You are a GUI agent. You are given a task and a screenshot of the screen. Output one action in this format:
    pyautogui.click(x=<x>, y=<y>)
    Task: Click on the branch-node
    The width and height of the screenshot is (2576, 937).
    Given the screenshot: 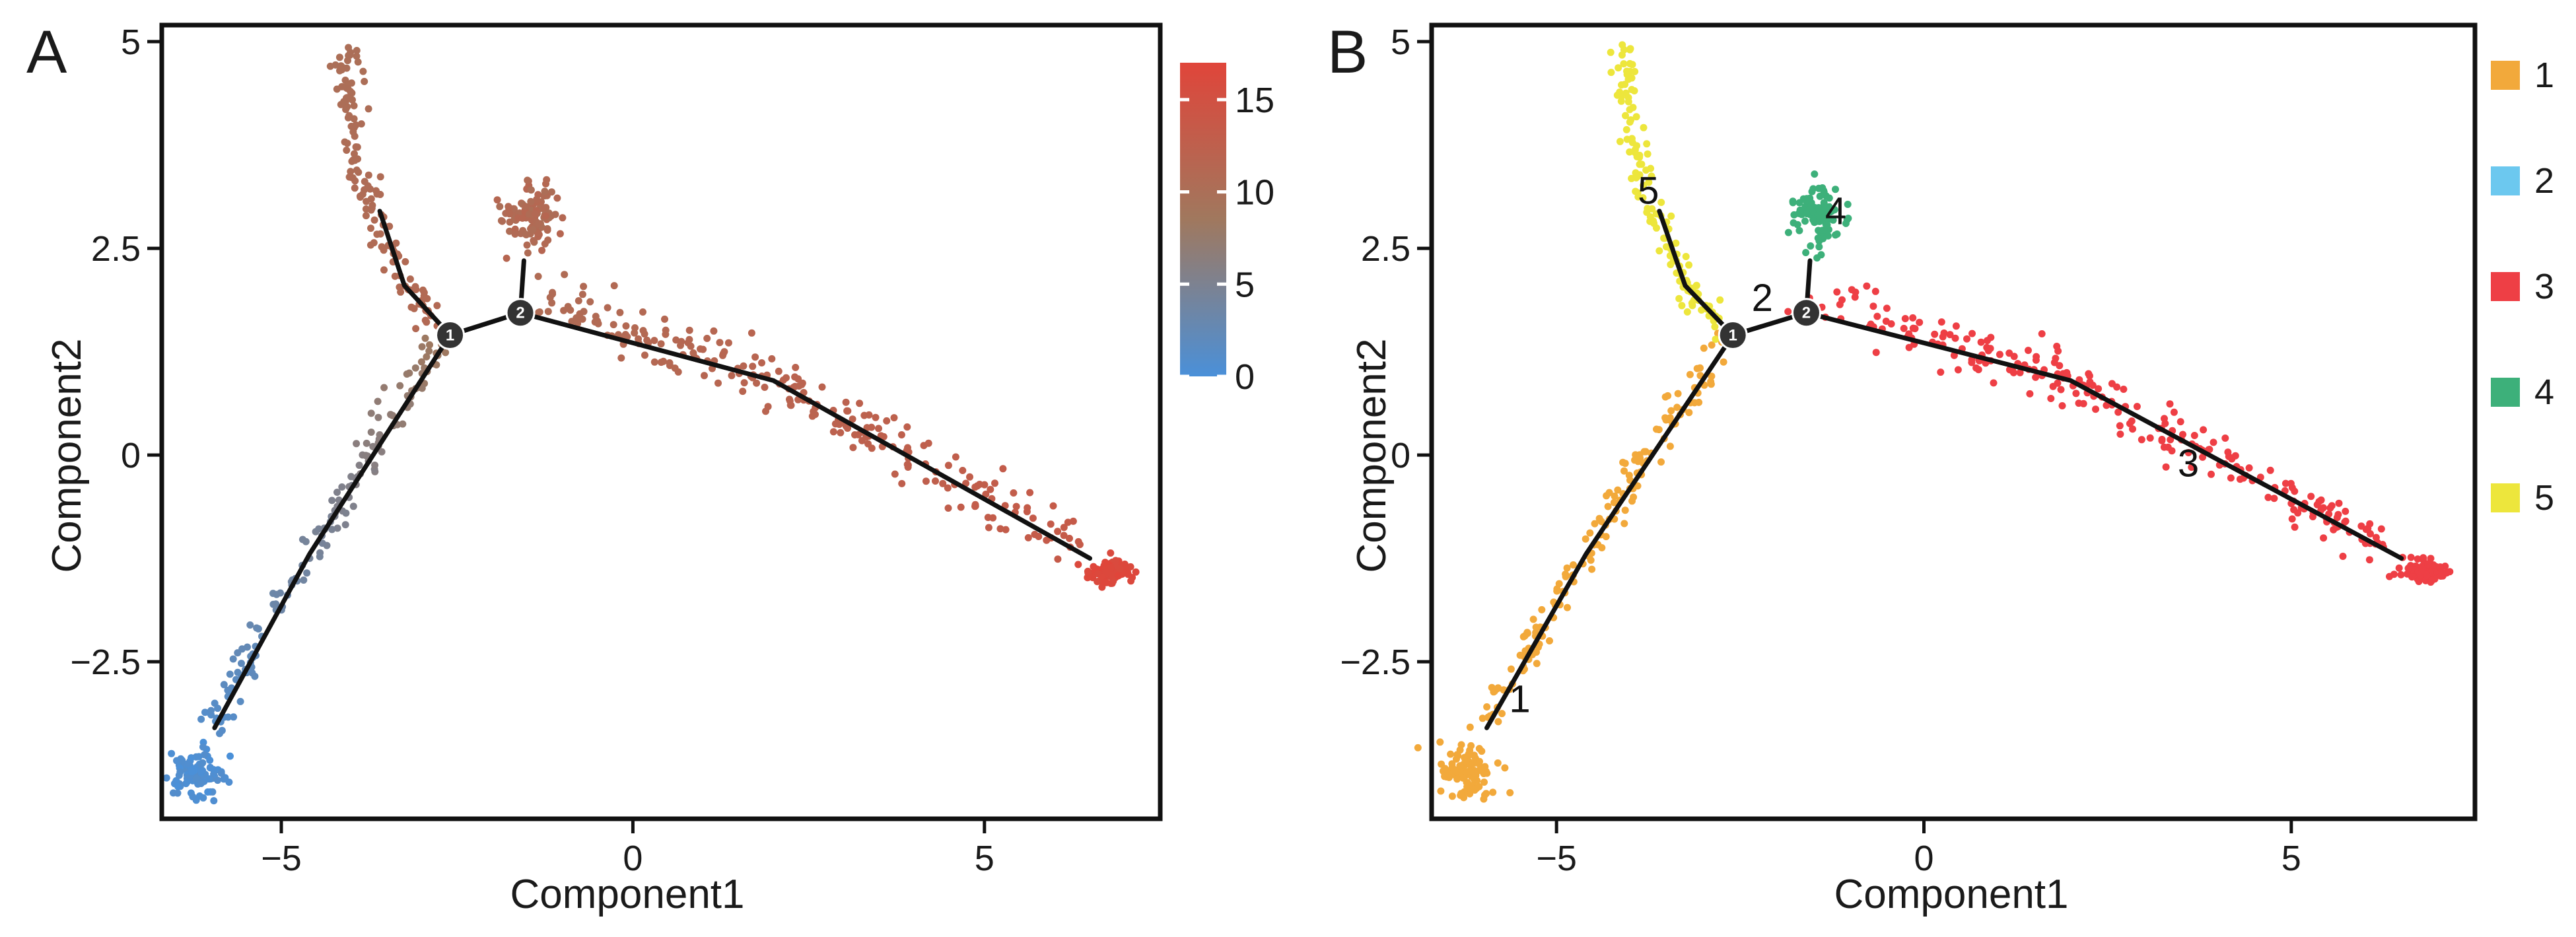 What is the action you would take?
    pyautogui.click(x=1806, y=313)
    